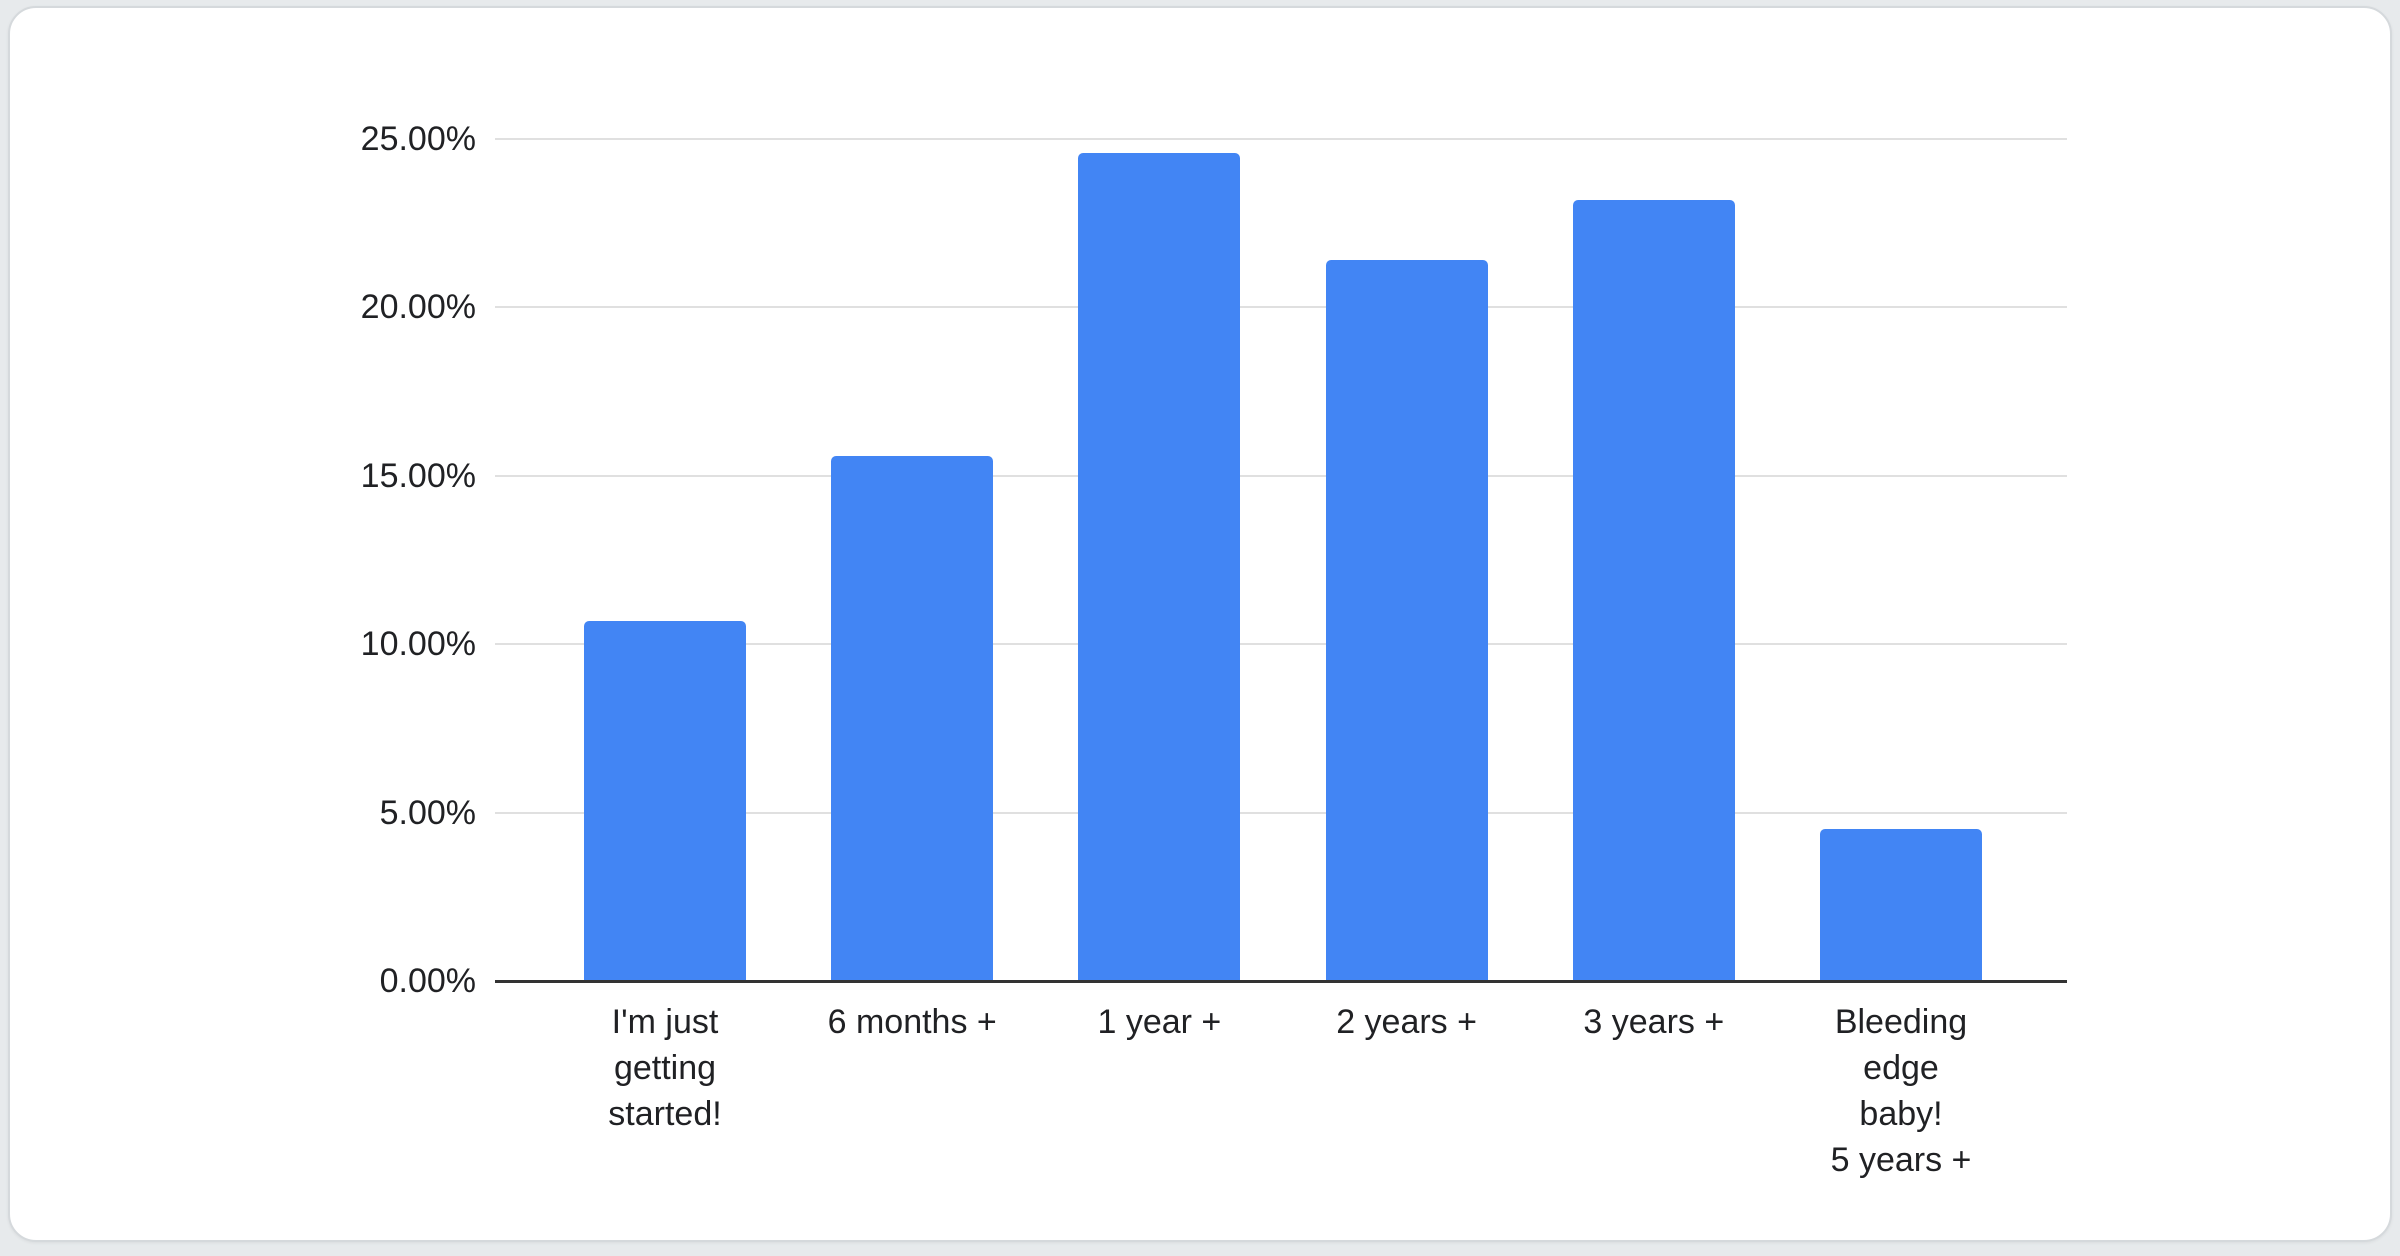 The height and width of the screenshot is (1256, 2400). Describe the element at coordinates (418, 644) in the screenshot. I see `y-tick-label: 10.00%` at that location.